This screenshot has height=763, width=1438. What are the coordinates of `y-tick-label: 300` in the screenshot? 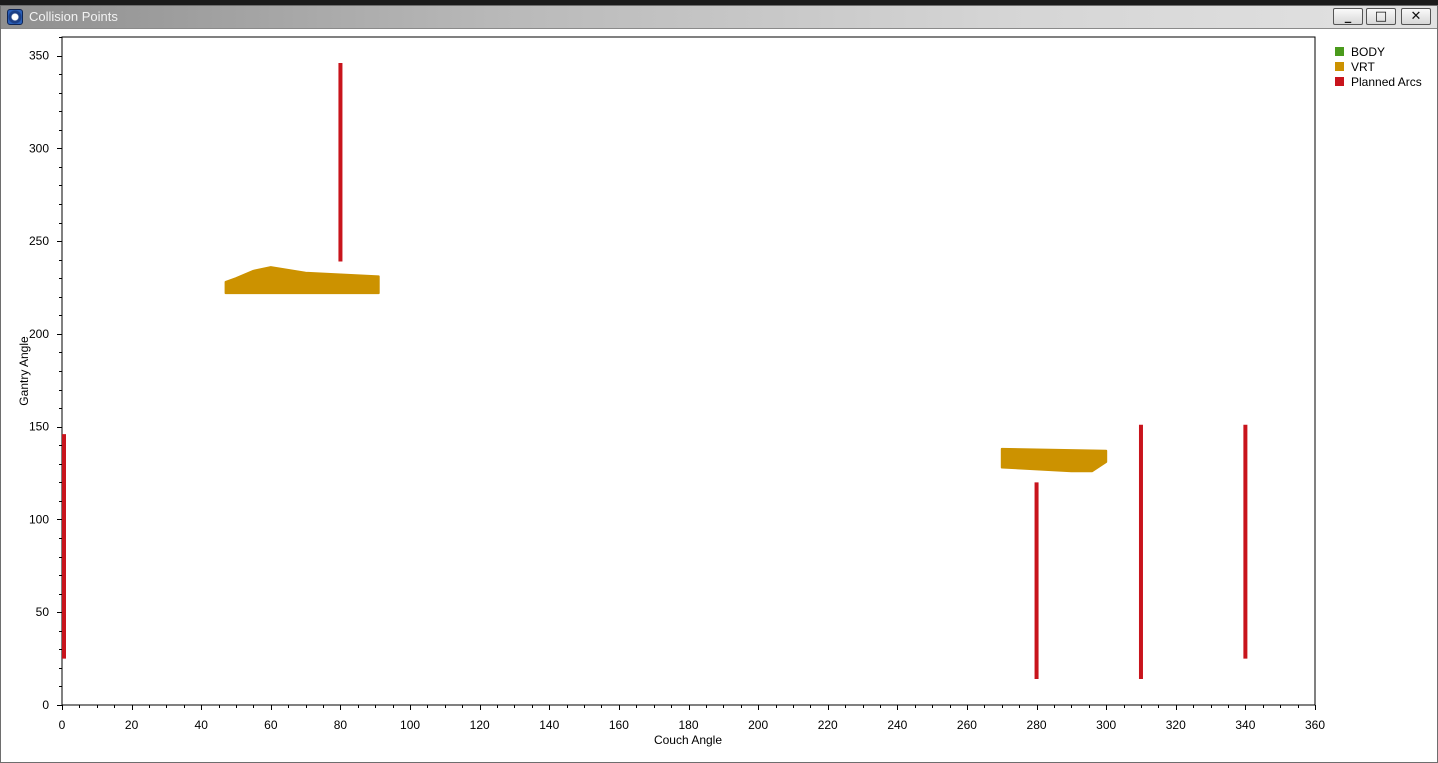 It's located at (39, 148).